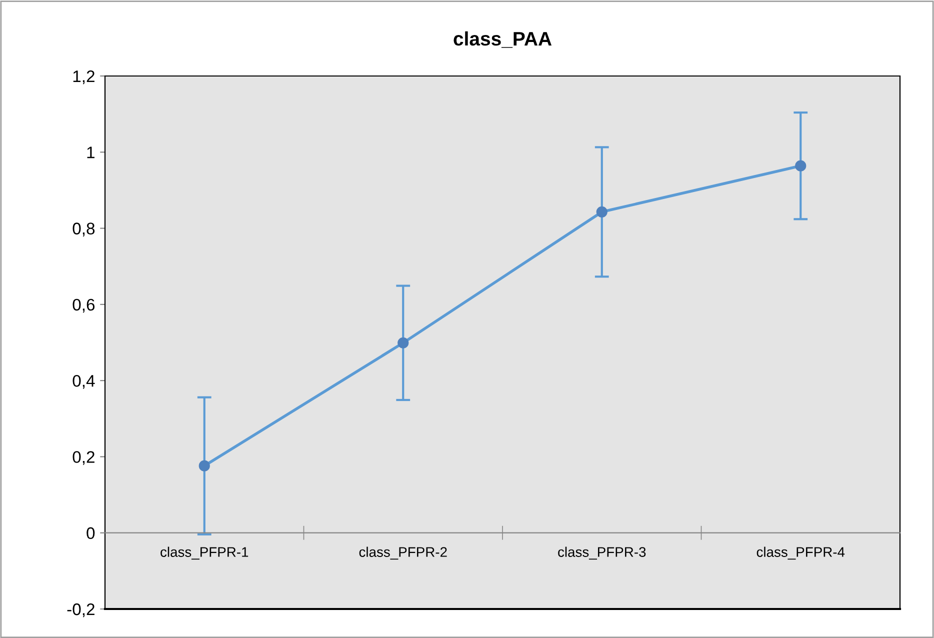 The width and height of the screenshot is (934, 638). What do you see at coordinates (204, 553) in the screenshot?
I see `x-tick-label: class_PFPR-1` at bounding box center [204, 553].